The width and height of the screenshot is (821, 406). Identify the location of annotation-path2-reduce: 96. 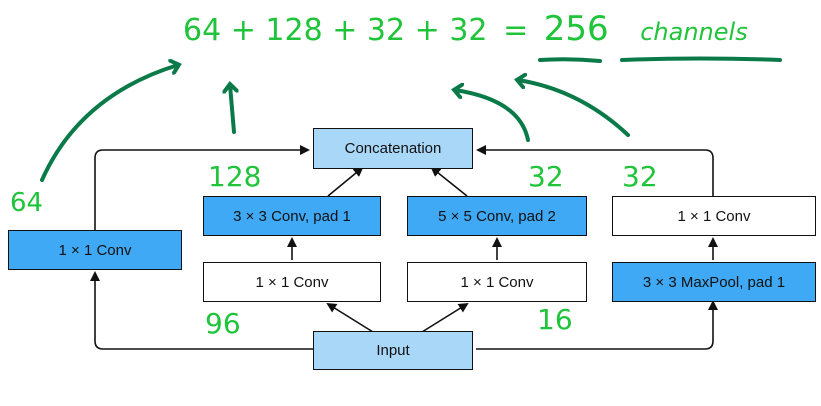
(223, 323).